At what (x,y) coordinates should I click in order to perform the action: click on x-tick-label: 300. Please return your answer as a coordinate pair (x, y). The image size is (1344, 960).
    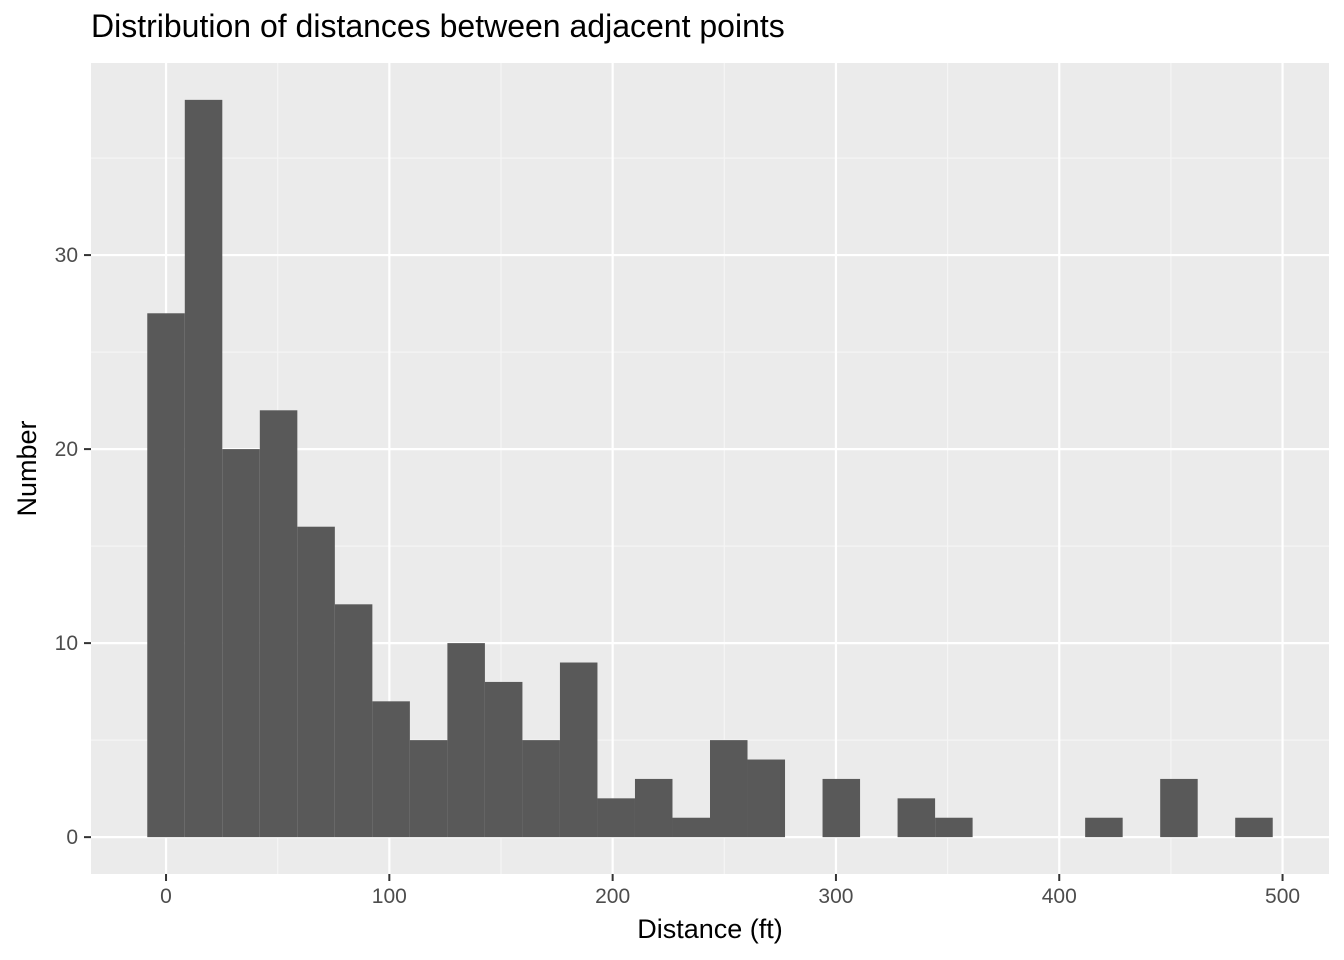
    Looking at the image, I should click on (835, 896).